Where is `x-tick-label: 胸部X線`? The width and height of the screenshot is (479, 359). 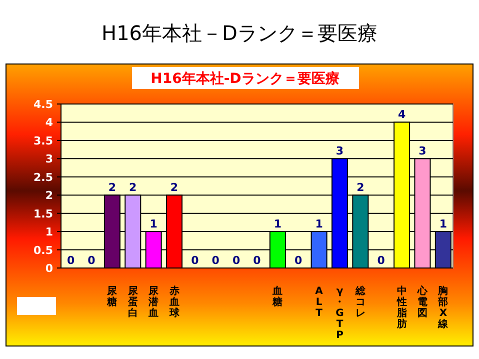 x-tick-label: 胸部X線 is located at coordinates (443, 307).